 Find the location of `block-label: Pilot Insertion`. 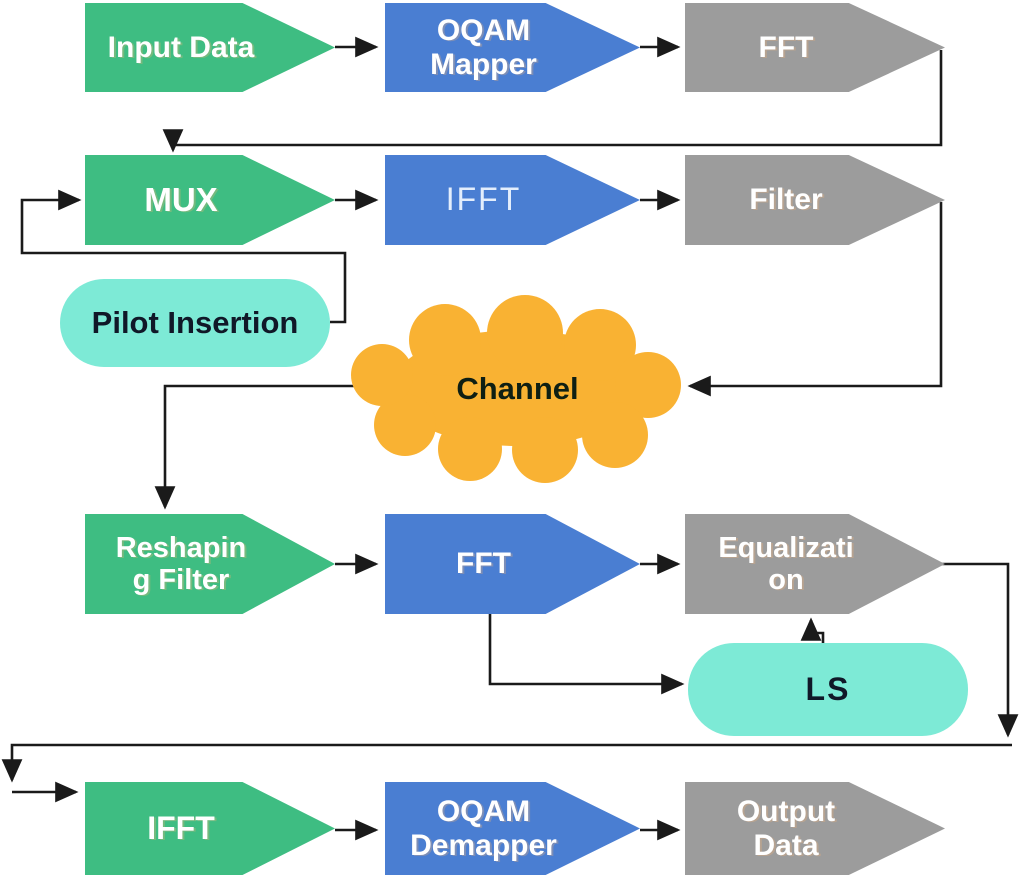

block-label: Pilot Insertion is located at coordinates (195, 322).